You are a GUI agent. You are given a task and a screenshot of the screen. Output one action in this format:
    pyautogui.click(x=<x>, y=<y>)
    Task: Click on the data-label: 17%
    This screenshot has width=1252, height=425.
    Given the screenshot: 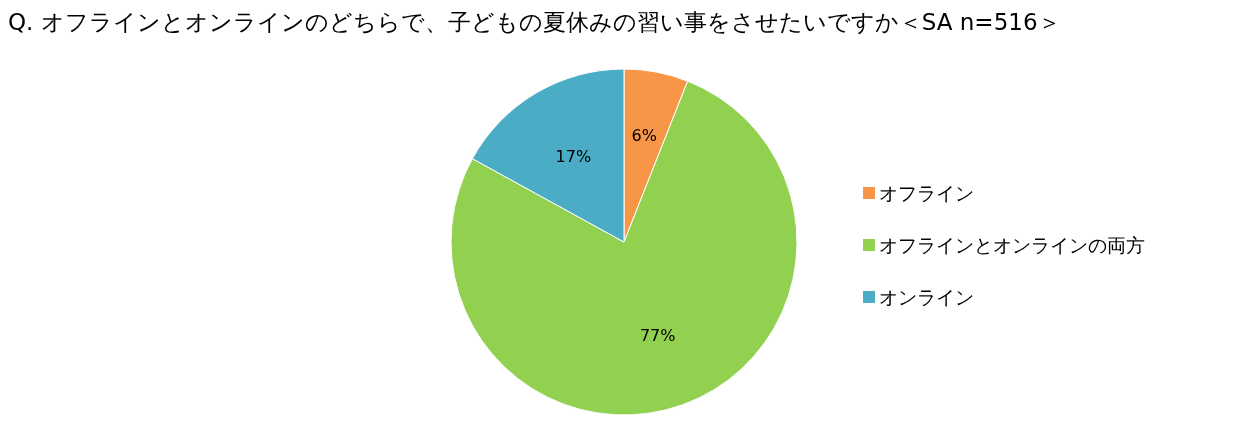 What is the action you would take?
    pyautogui.click(x=573, y=156)
    